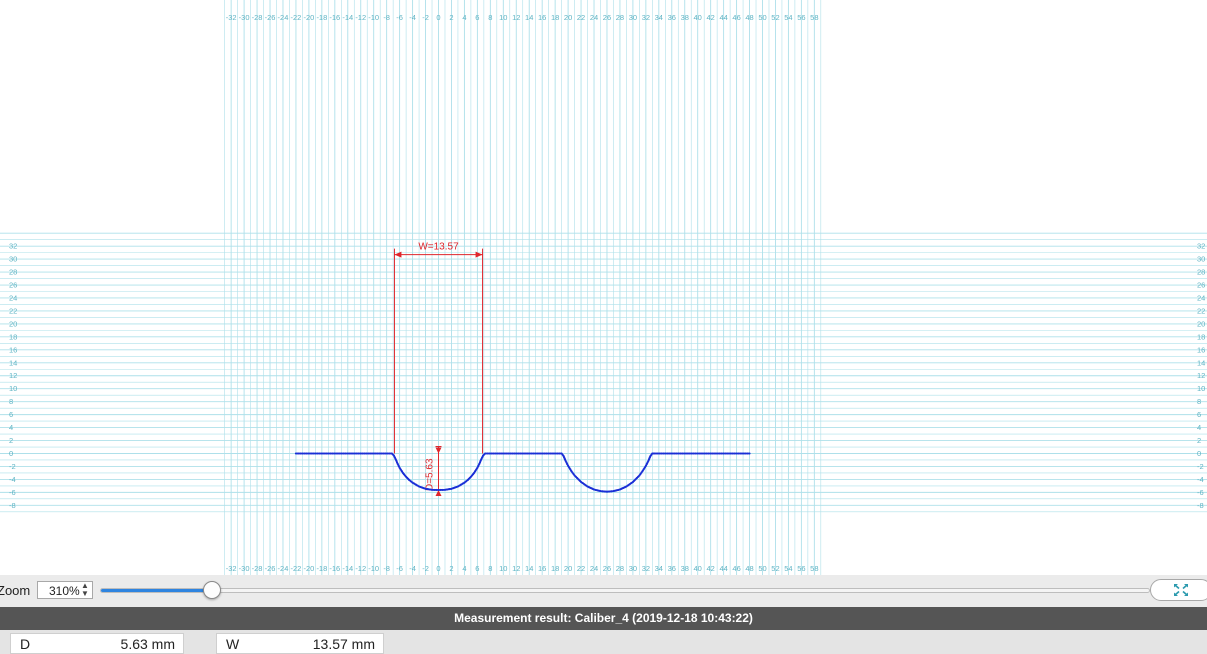 This screenshot has height=654, width=1207. What do you see at coordinates (814, 17) in the screenshot?
I see `x-tick-label-top: 58` at bounding box center [814, 17].